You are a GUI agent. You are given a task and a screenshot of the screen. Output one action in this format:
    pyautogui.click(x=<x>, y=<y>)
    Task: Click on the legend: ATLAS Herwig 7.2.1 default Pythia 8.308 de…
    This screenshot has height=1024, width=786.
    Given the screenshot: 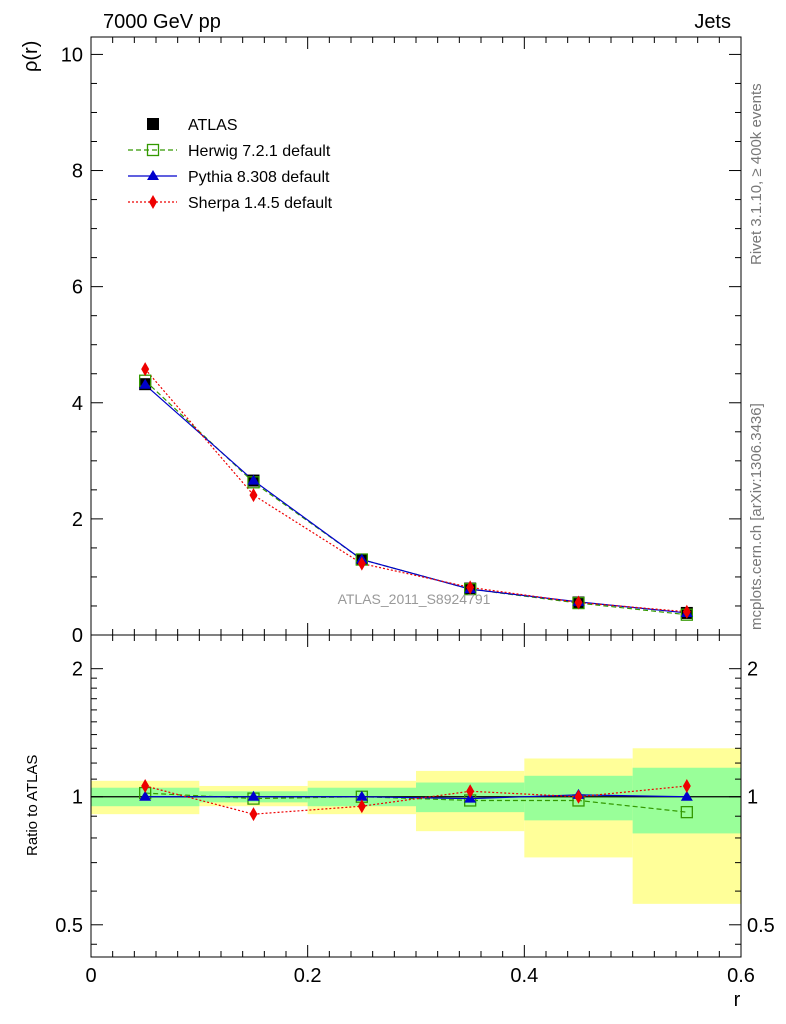 What is the action you would take?
    pyautogui.click(x=230, y=164)
    